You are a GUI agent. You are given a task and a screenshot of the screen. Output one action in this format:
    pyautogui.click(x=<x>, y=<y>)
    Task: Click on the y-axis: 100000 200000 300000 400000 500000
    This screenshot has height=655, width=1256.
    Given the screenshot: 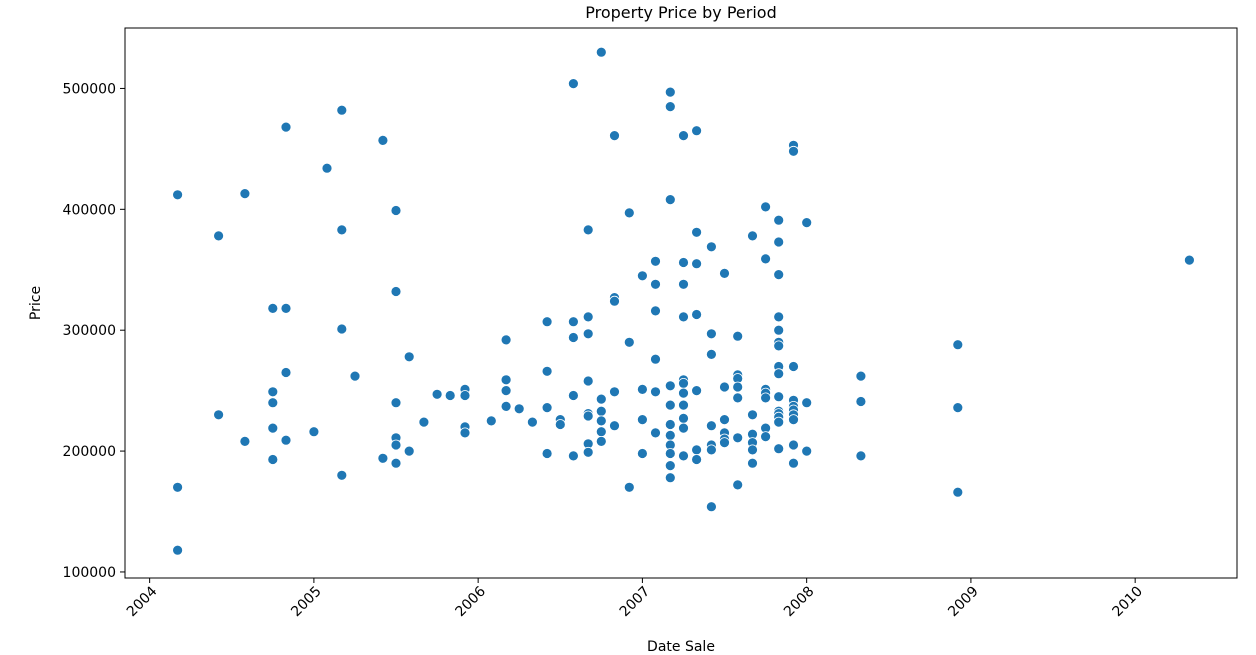 What is the action you would take?
    pyautogui.click(x=94, y=331)
    